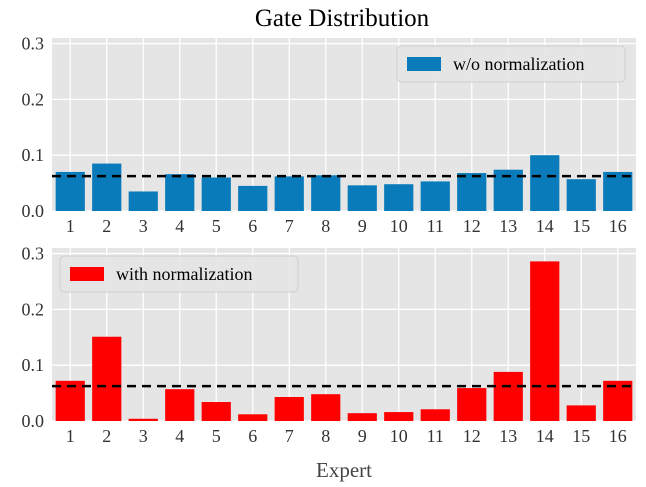 This screenshot has height=487, width=646. I want to click on x-axis-label: Expert, so click(344, 470).